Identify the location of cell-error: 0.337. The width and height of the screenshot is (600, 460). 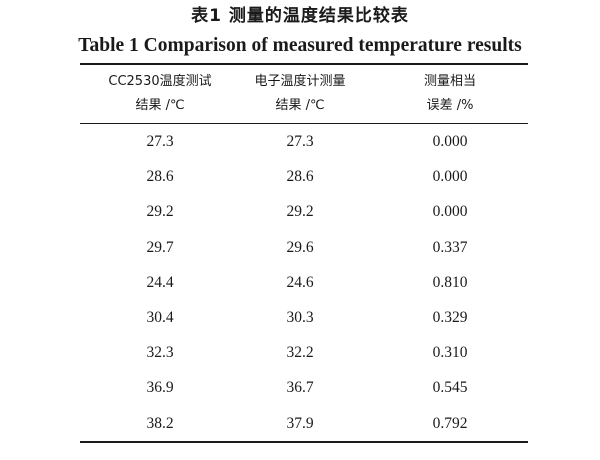
(450, 247).